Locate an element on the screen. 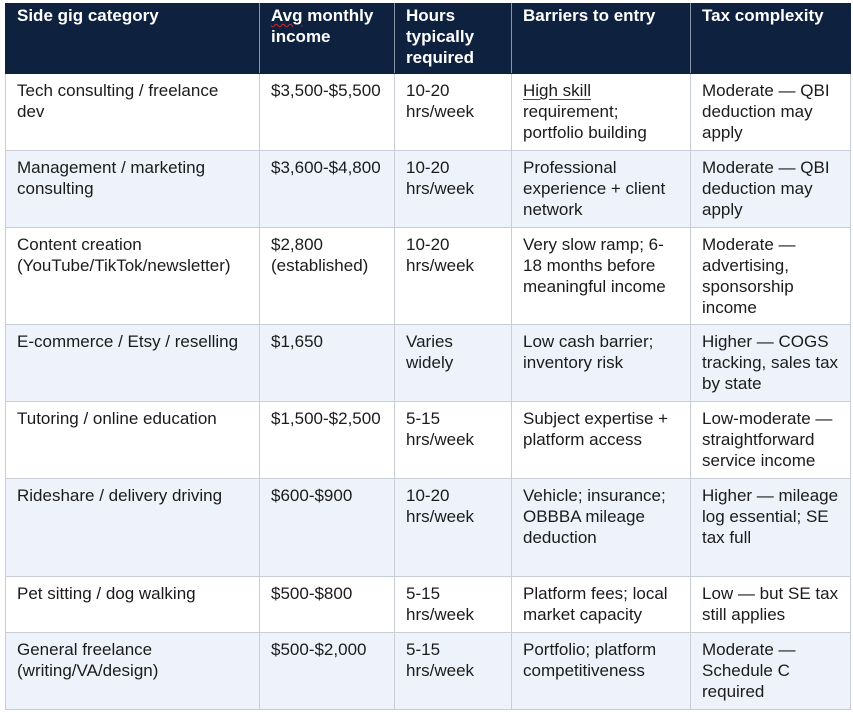 The image size is (853, 712). barriers-link: High skill is located at coordinates (557, 90).